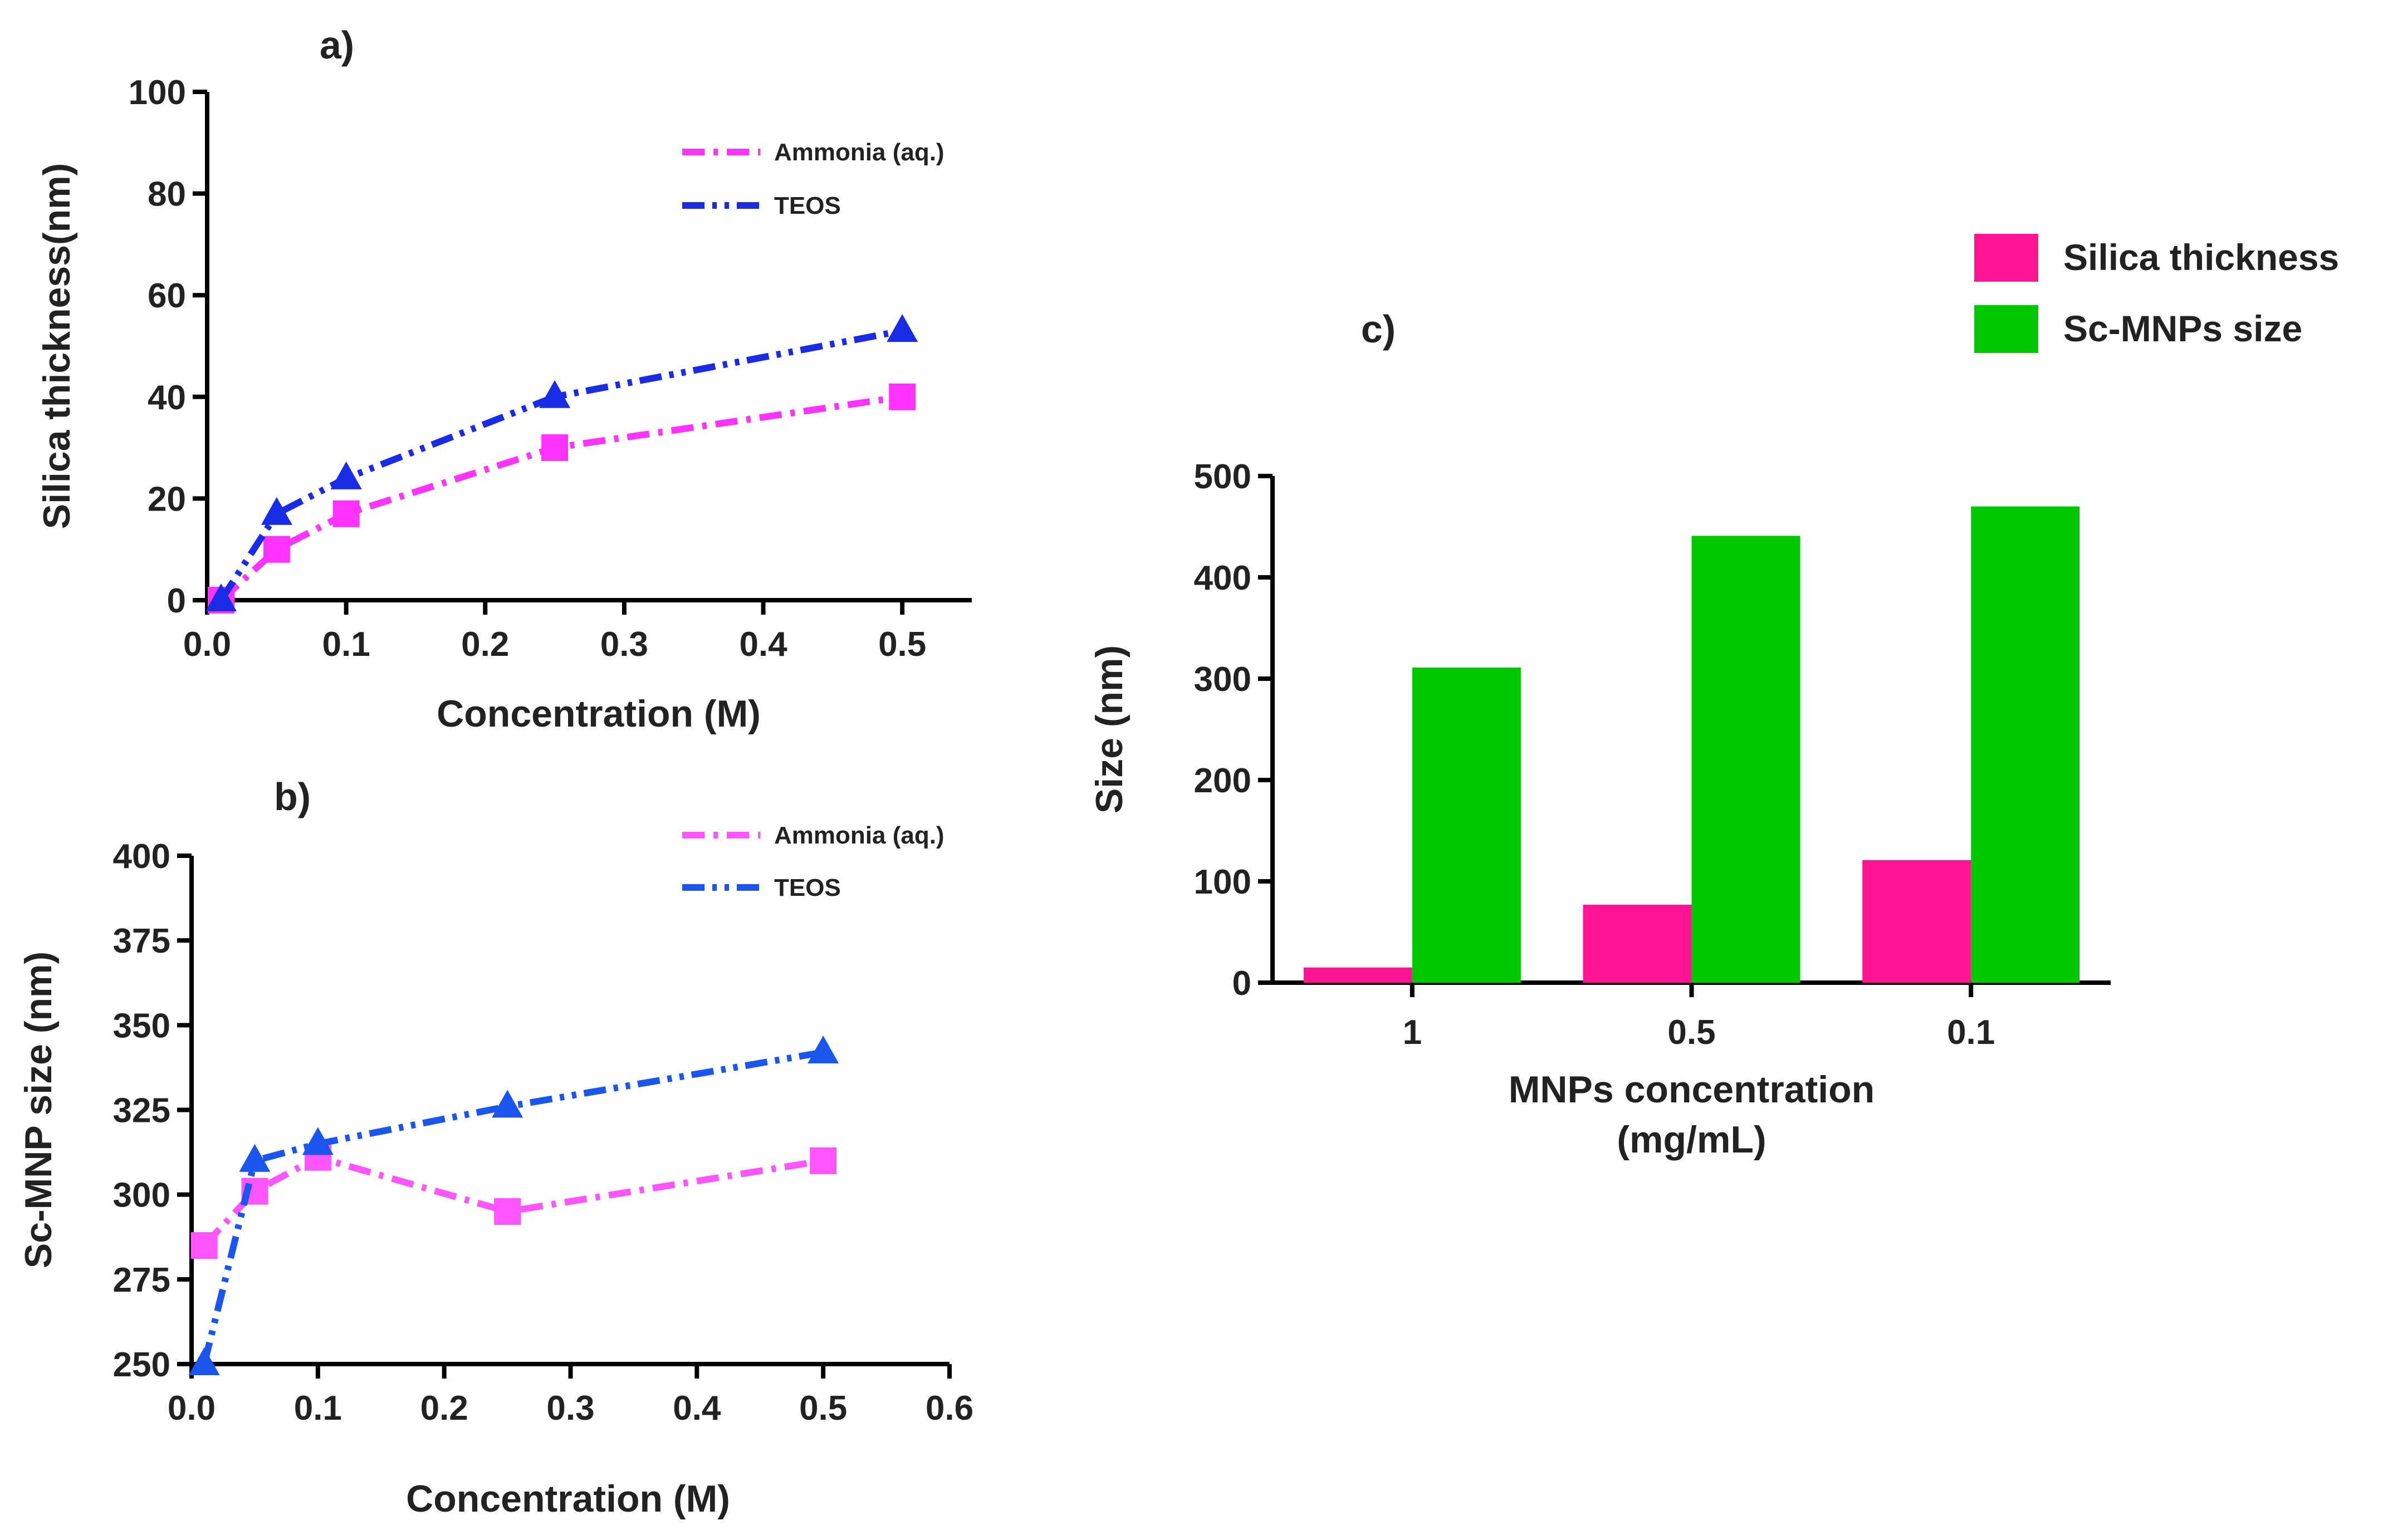 The width and height of the screenshot is (2388, 1540). What do you see at coordinates (1412, 1032) in the screenshot?
I see `x-tick-label: 1` at bounding box center [1412, 1032].